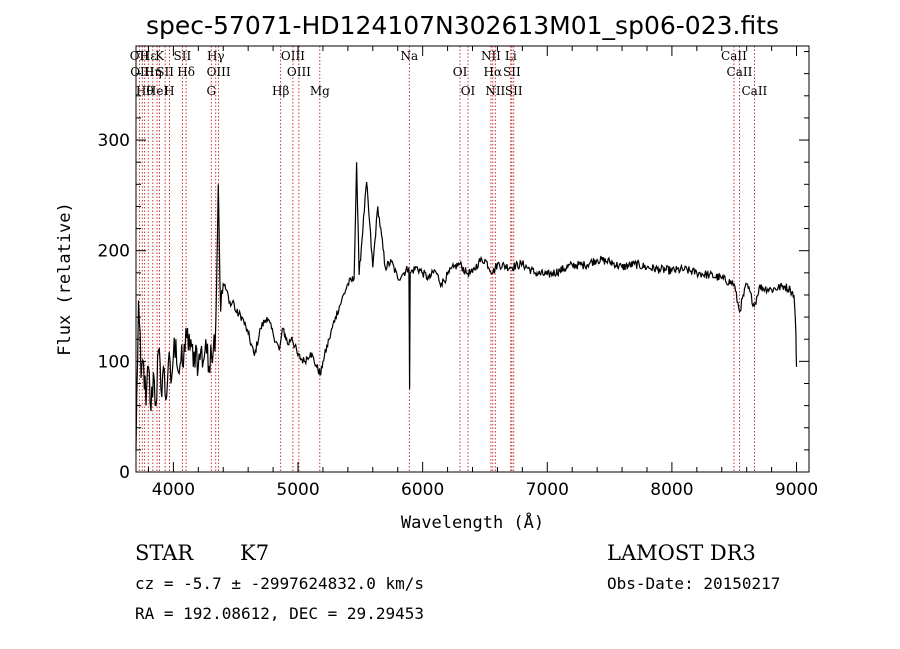  I want to click on spectral-line-label: OII, so click(140, 56).